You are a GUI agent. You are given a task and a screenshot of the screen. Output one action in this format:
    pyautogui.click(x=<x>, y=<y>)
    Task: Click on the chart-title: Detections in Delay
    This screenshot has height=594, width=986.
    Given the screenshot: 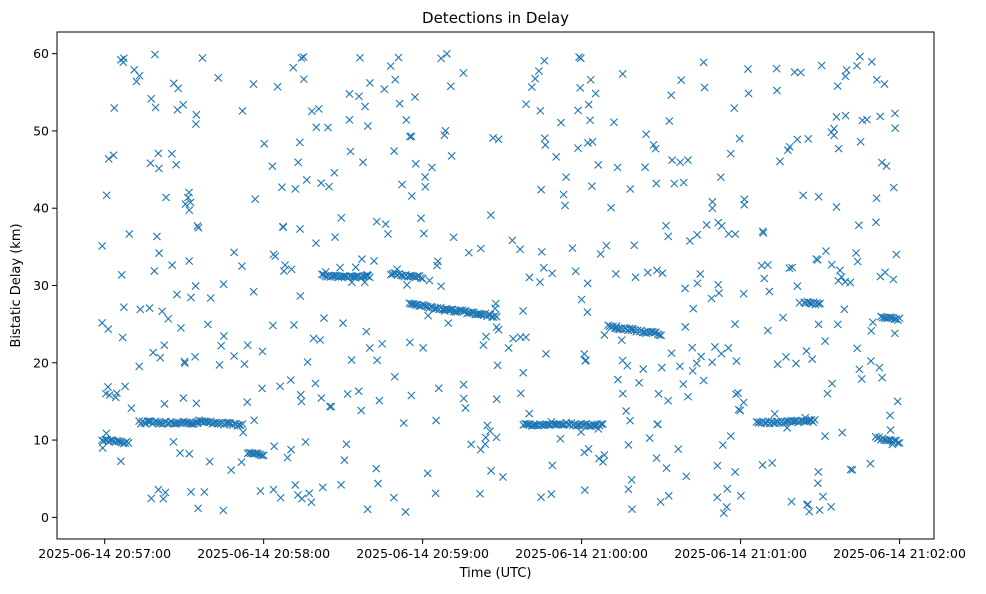 What is the action you would take?
    pyautogui.click(x=495, y=18)
    